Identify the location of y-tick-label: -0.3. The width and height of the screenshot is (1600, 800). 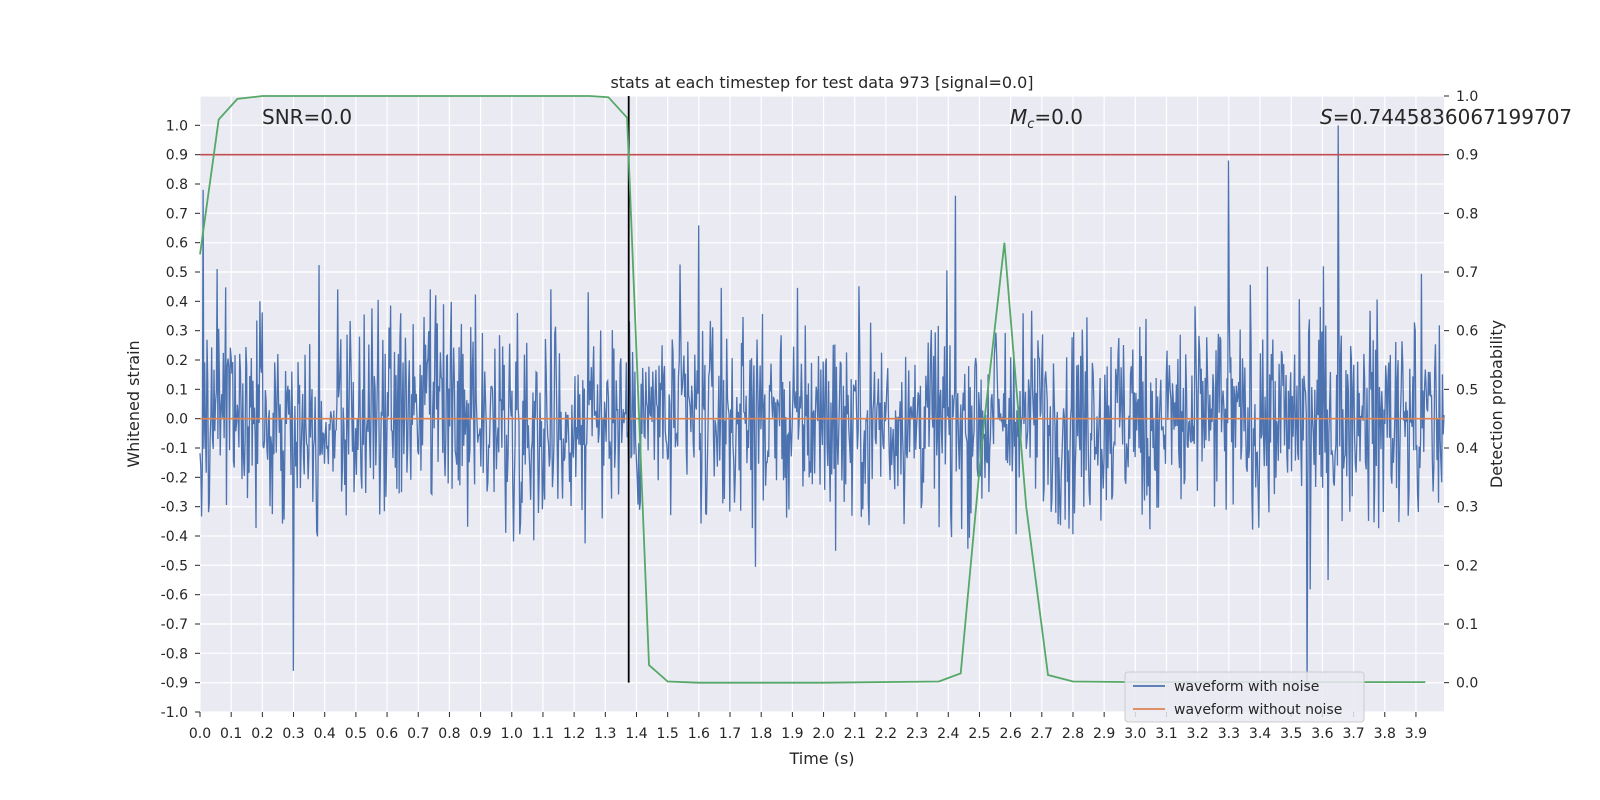
(174, 508).